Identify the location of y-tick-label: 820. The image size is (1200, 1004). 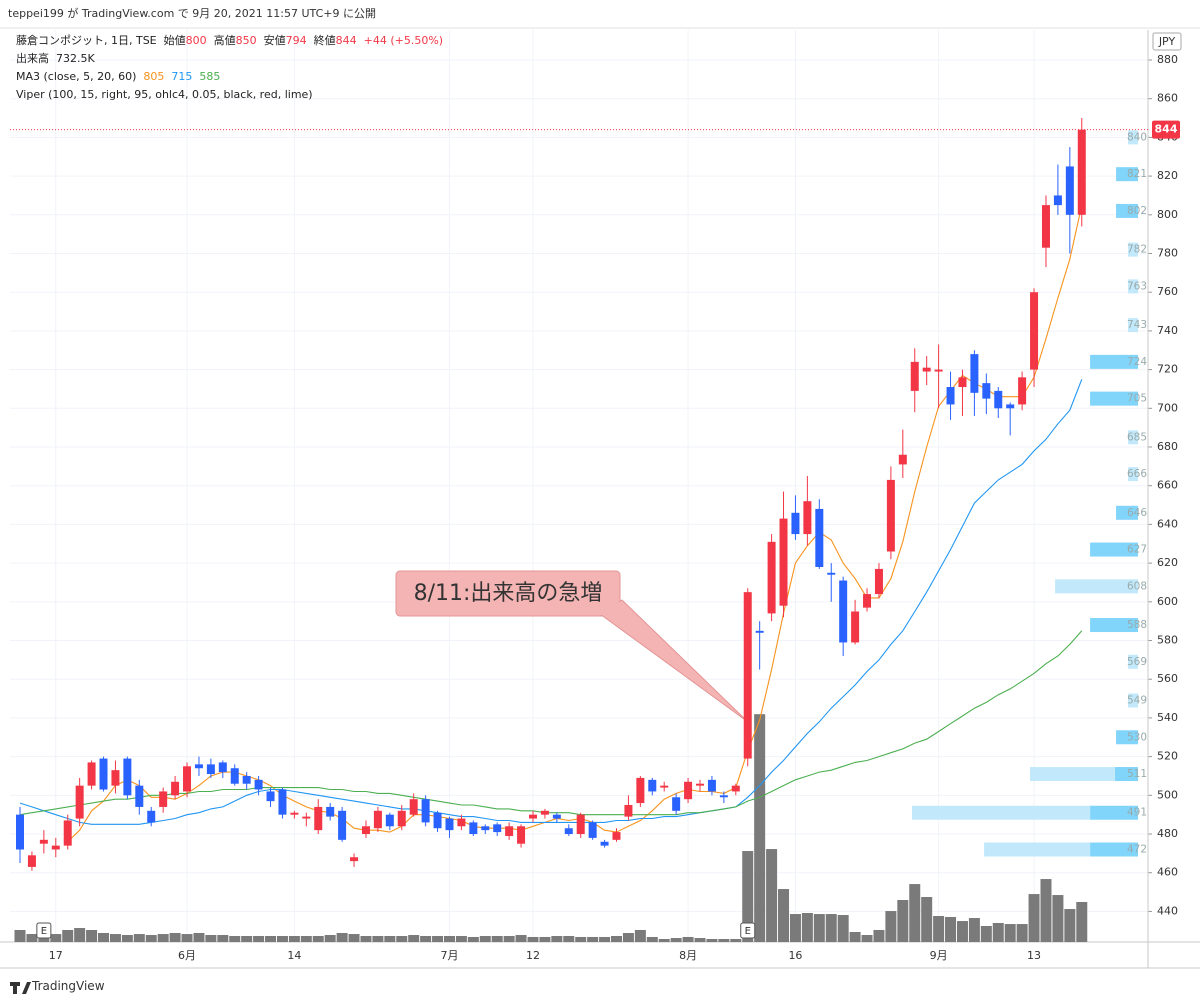
(1167, 175).